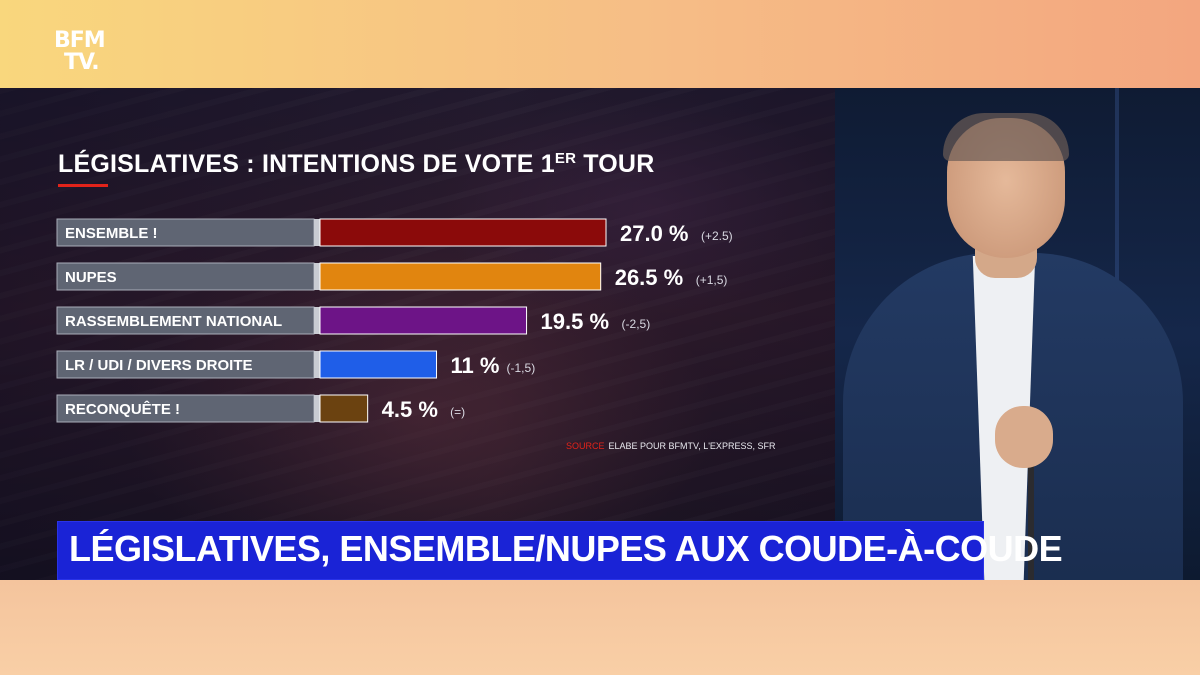 Image resolution: width=1200 pixels, height=675 pixels. I want to click on value-label: 11 %, so click(475, 365).